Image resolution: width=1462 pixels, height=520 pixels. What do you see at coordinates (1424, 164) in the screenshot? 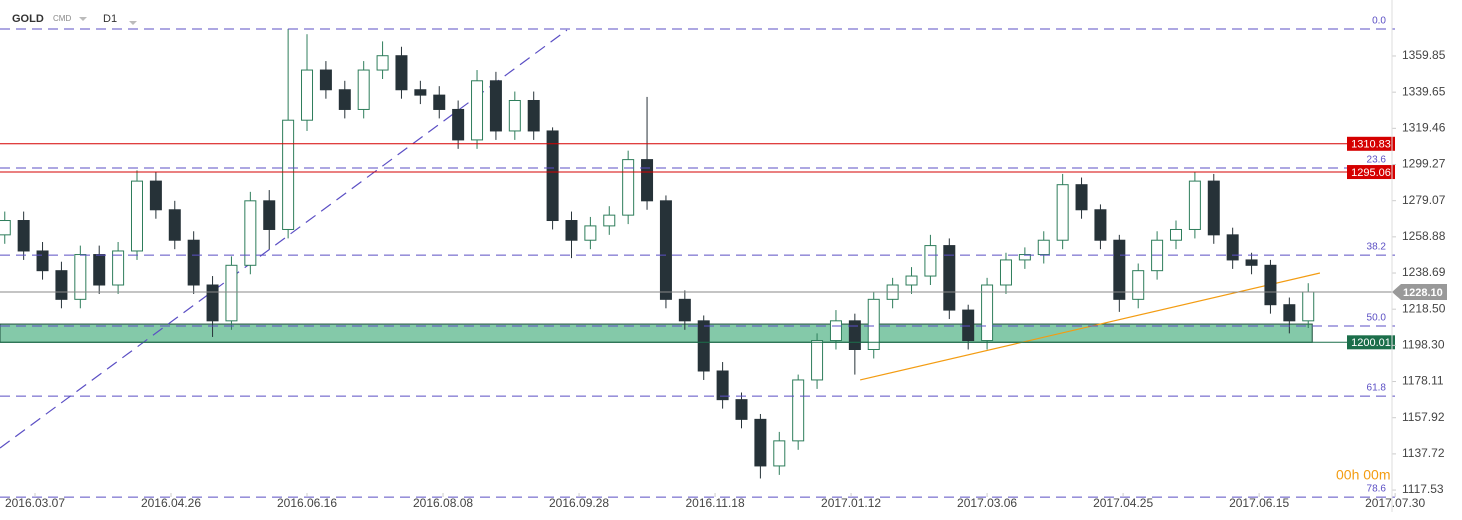
I see `y-tick-label: 1299.27` at bounding box center [1424, 164].